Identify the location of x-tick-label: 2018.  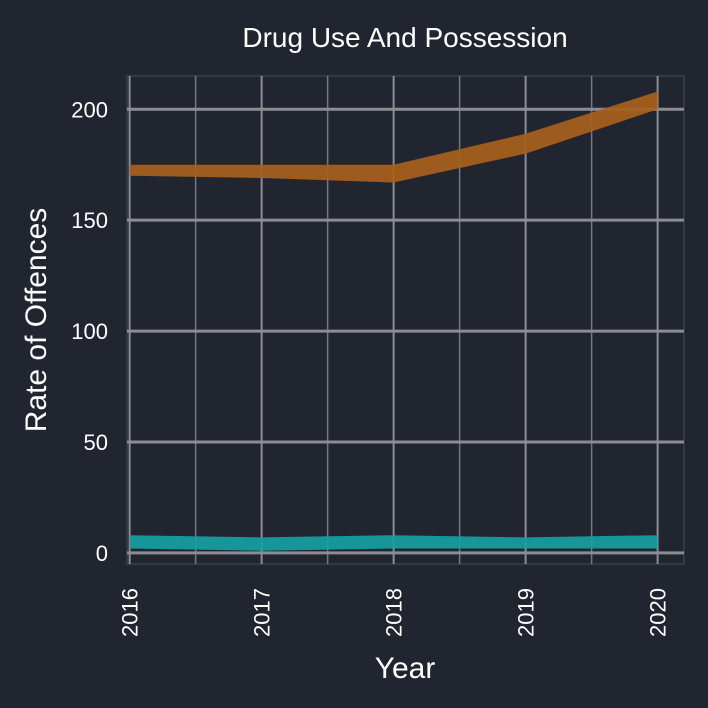
(394, 612).